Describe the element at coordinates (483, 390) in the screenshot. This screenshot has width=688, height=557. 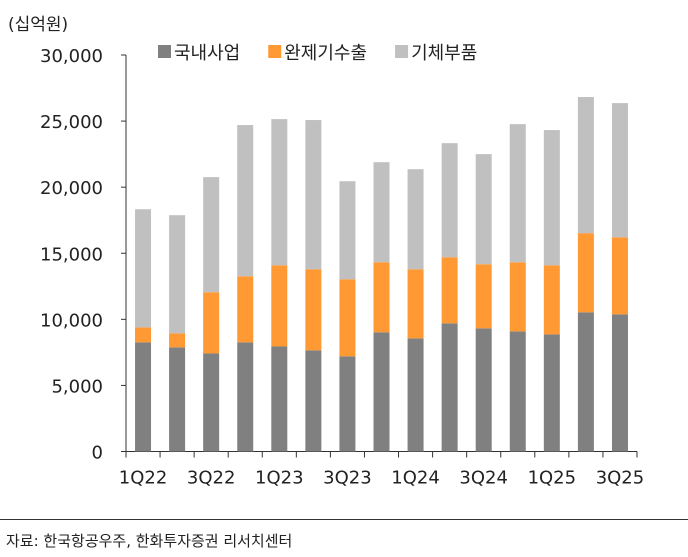
I see `bar-3Q24-국내사업` at that location.